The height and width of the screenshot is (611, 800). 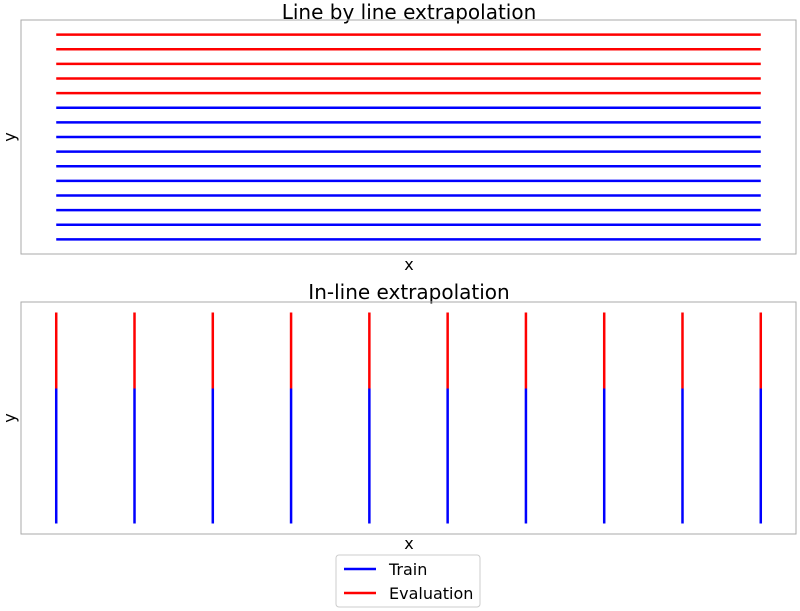 I want to click on legend-label-train: Train, so click(x=407, y=569).